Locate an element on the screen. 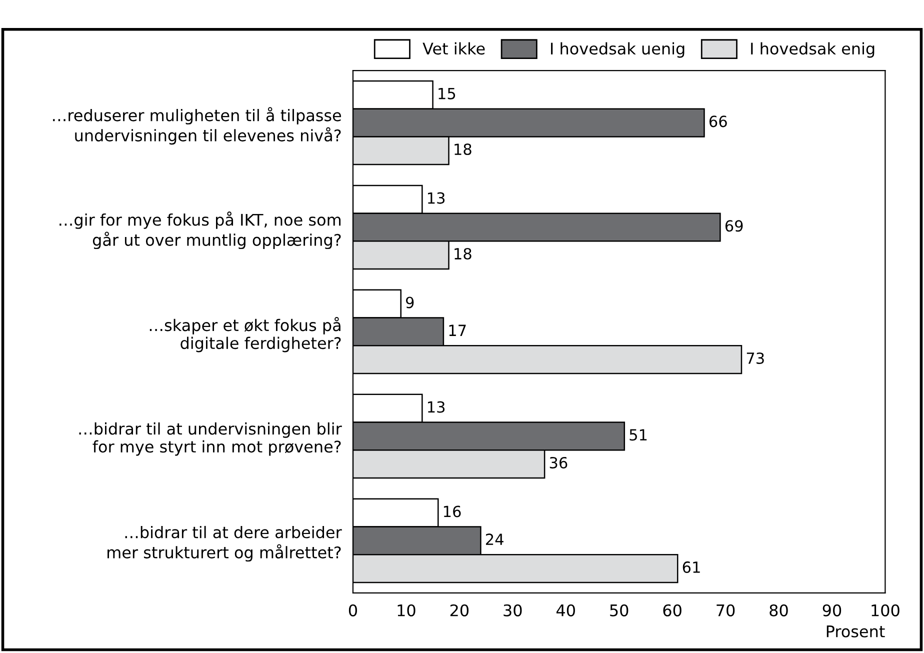  x-tick-label: 20 is located at coordinates (459, 610).